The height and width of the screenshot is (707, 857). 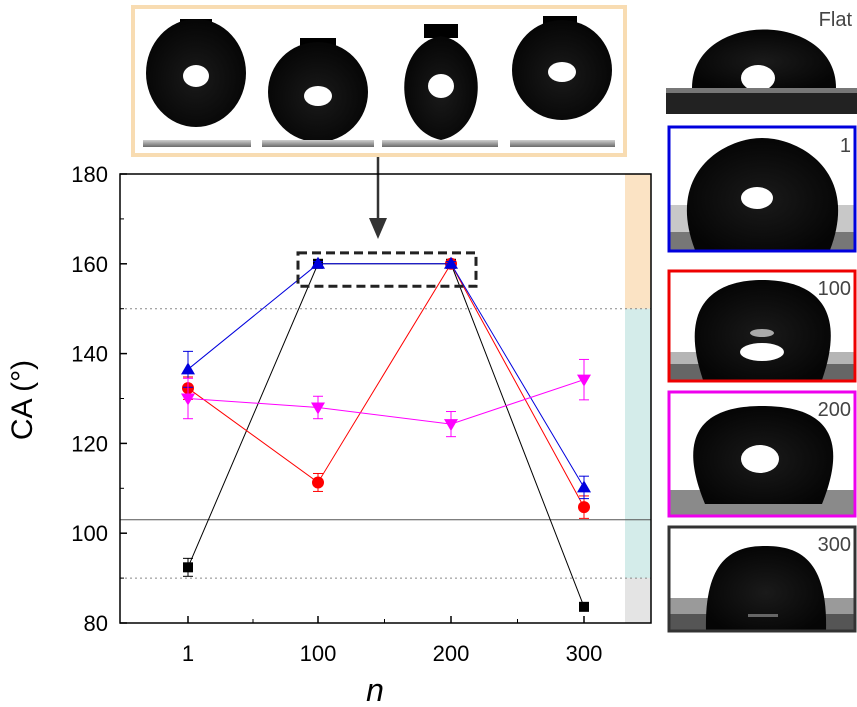 I want to click on photo-n200: 200, so click(x=762, y=454).